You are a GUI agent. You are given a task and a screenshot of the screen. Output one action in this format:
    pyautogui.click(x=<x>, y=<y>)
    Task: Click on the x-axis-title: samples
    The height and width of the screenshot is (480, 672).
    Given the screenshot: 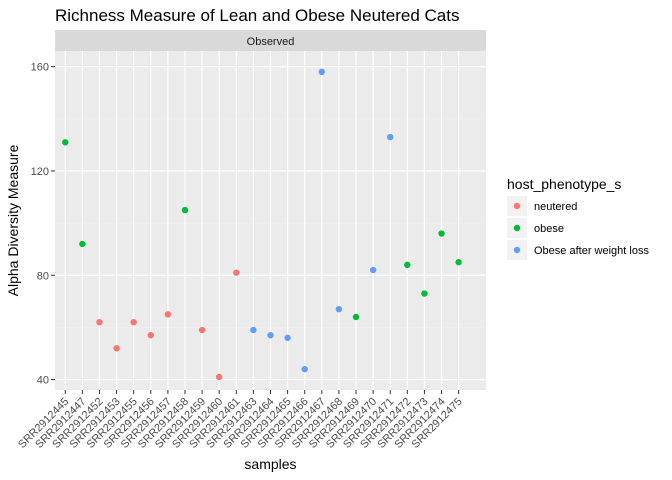 What is the action you would take?
    pyautogui.click(x=270, y=464)
    